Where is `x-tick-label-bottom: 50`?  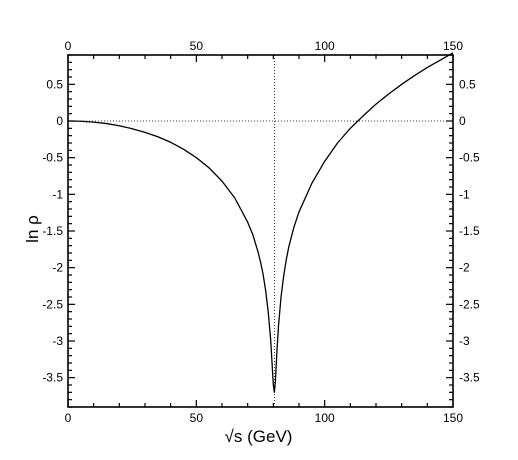 x-tick-label-bottom: 50 is located at coordinates (197, 418).